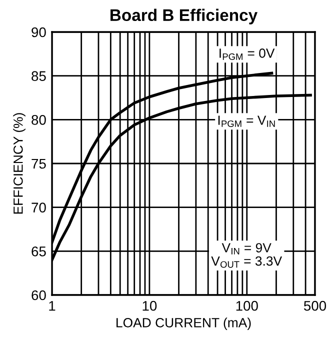 The width and height of the screenshot is (332, 339). What do you see at coordinates (19, 163) in the screenshot?
I see `y-axis-title: EFFICIENCY (%)` at bounding box center [19, 163].